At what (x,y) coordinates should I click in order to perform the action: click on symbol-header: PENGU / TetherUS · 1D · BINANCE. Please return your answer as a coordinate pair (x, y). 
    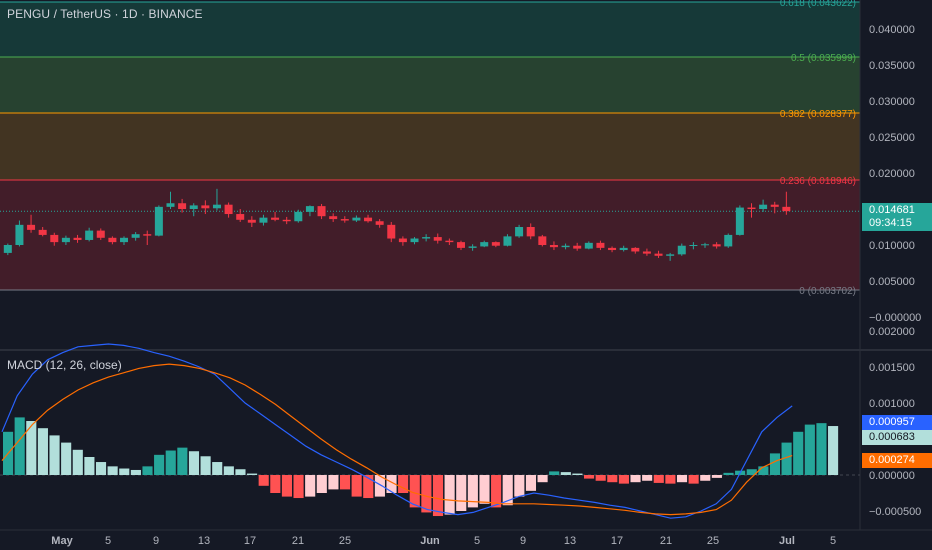
    Looking at the image, I should click on (105, 14).